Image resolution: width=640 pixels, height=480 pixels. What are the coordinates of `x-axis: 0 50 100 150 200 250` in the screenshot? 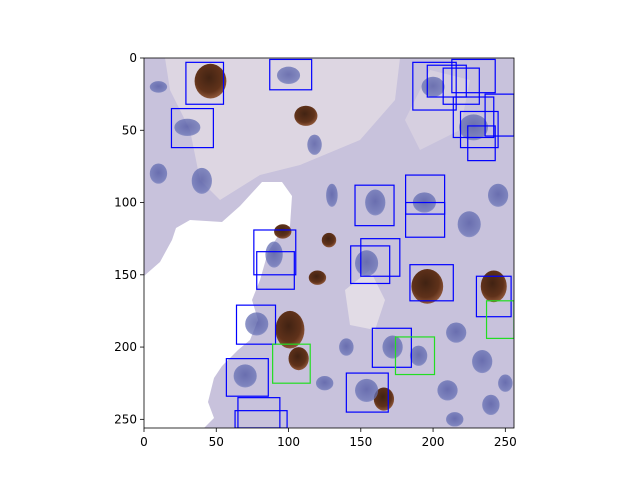 It's located at (328, 438).